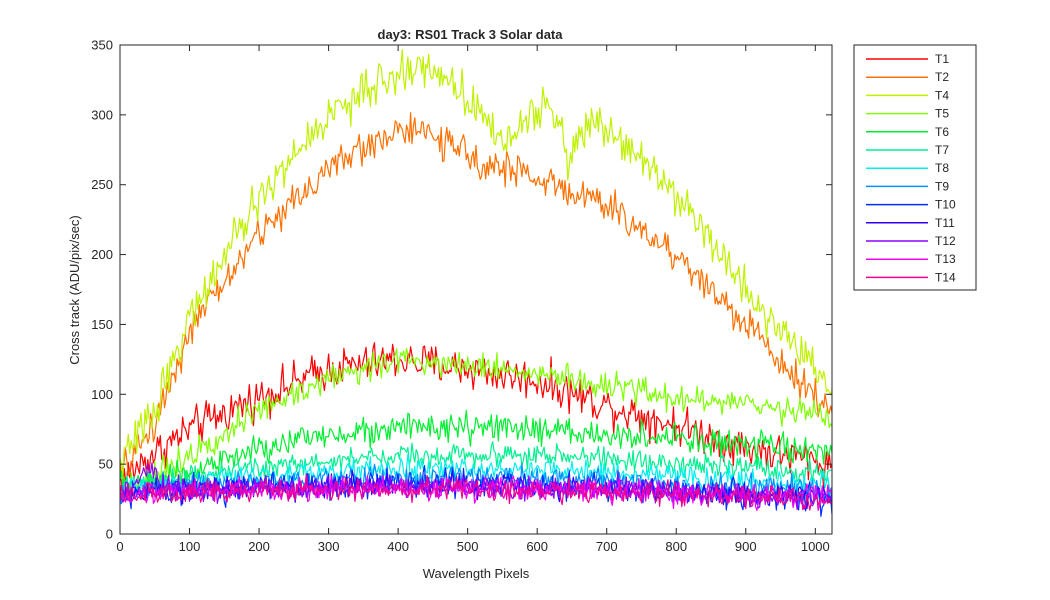 The width and height of the screenshot is (1050, 600). What do you see at coordinates (259, 546) in the screenshot?
I see `x-tick-label: 200` at bounding box center [259, 546].